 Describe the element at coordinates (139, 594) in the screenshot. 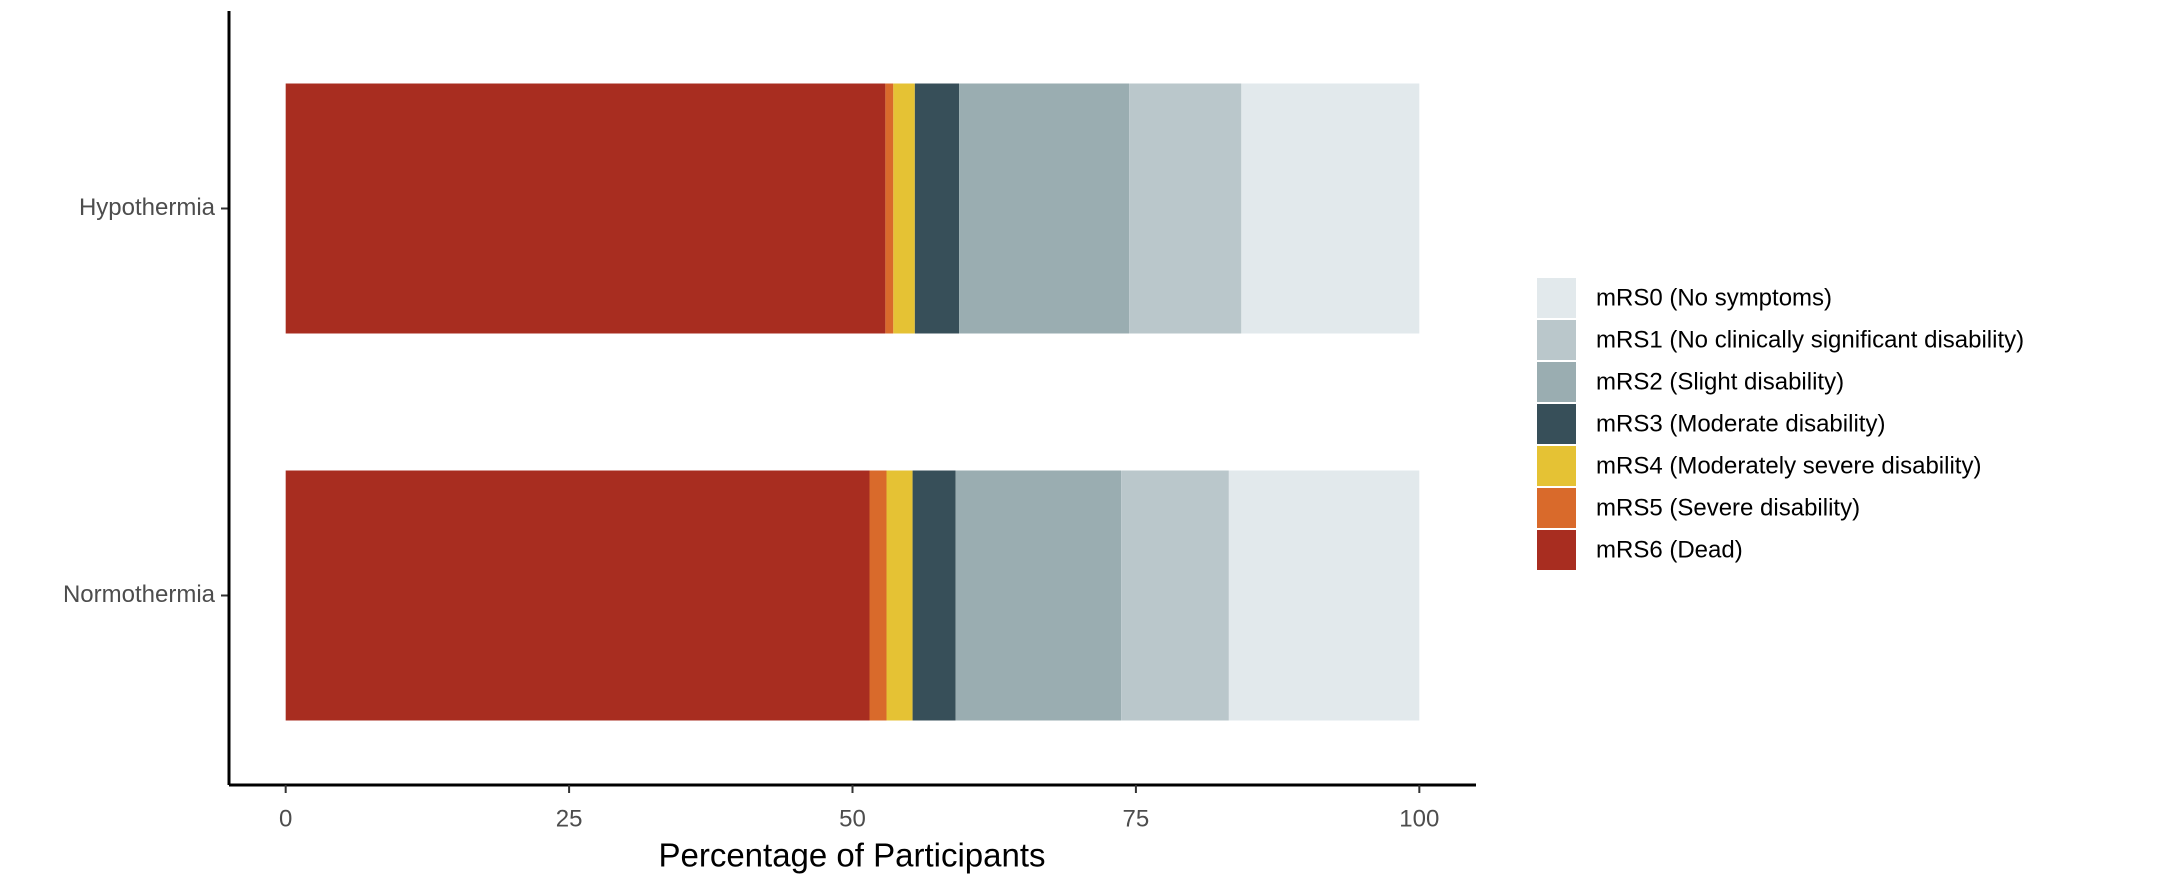

I see `y-tick-label: Normothermia` at that location.